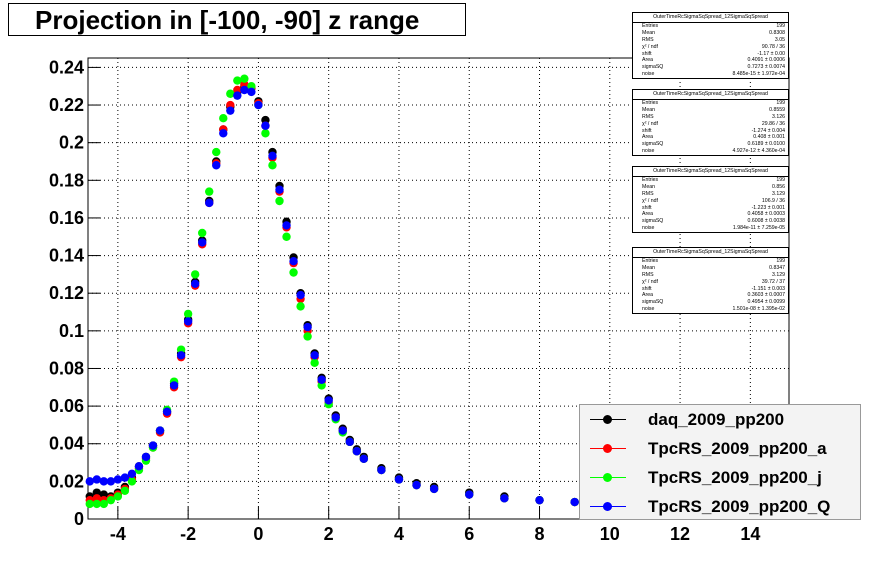 This screenshot has height=578, width=878. I want to click on stat-value: 3.129, so click(778, 274).